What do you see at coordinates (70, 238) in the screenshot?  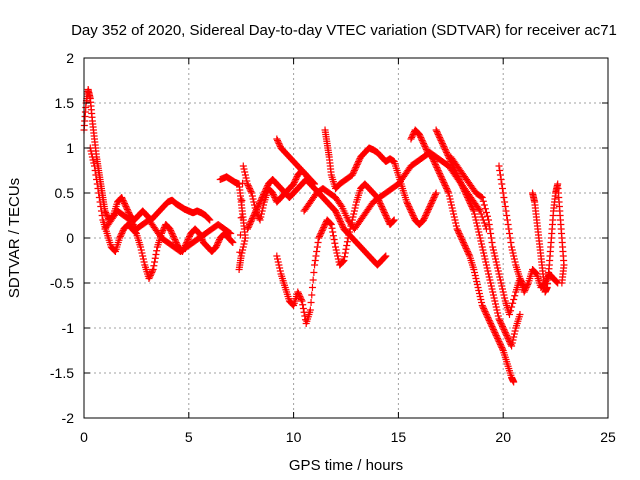 I see `y-tick-label: 0` at bounding box center [70, 238].